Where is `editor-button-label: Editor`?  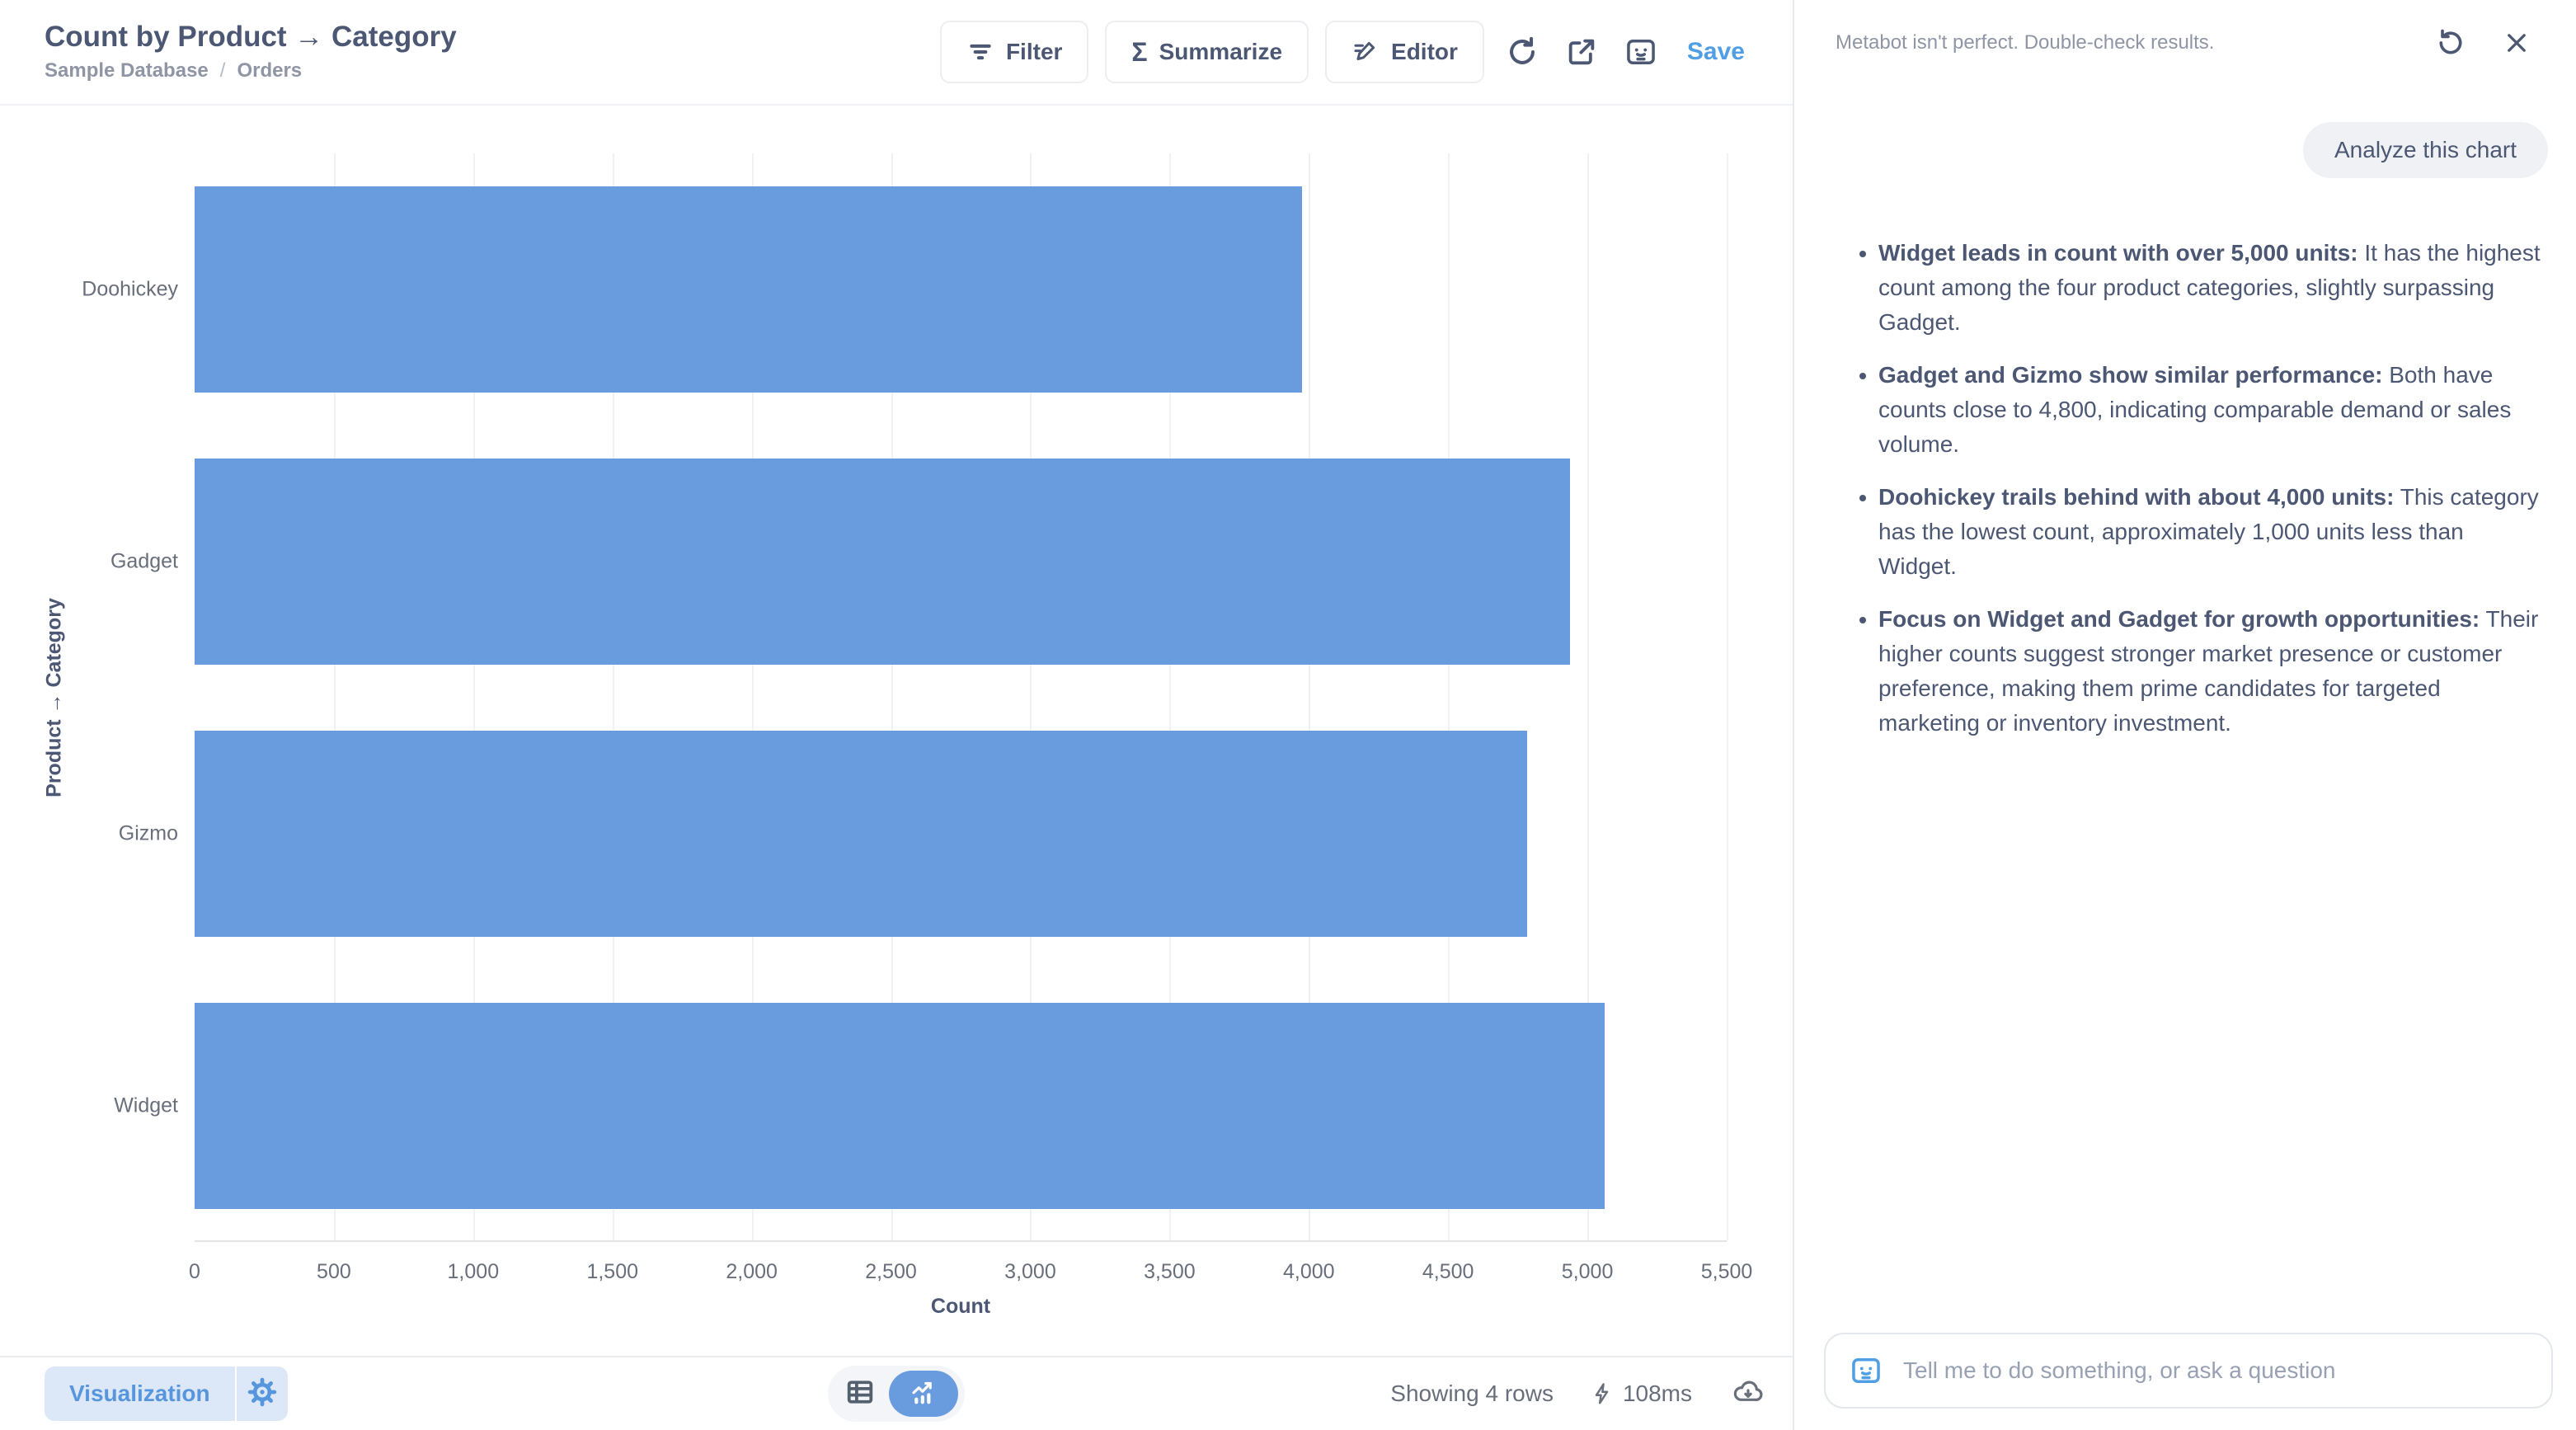 editor-button-label: Editor is located at coordinates (1424, 51).